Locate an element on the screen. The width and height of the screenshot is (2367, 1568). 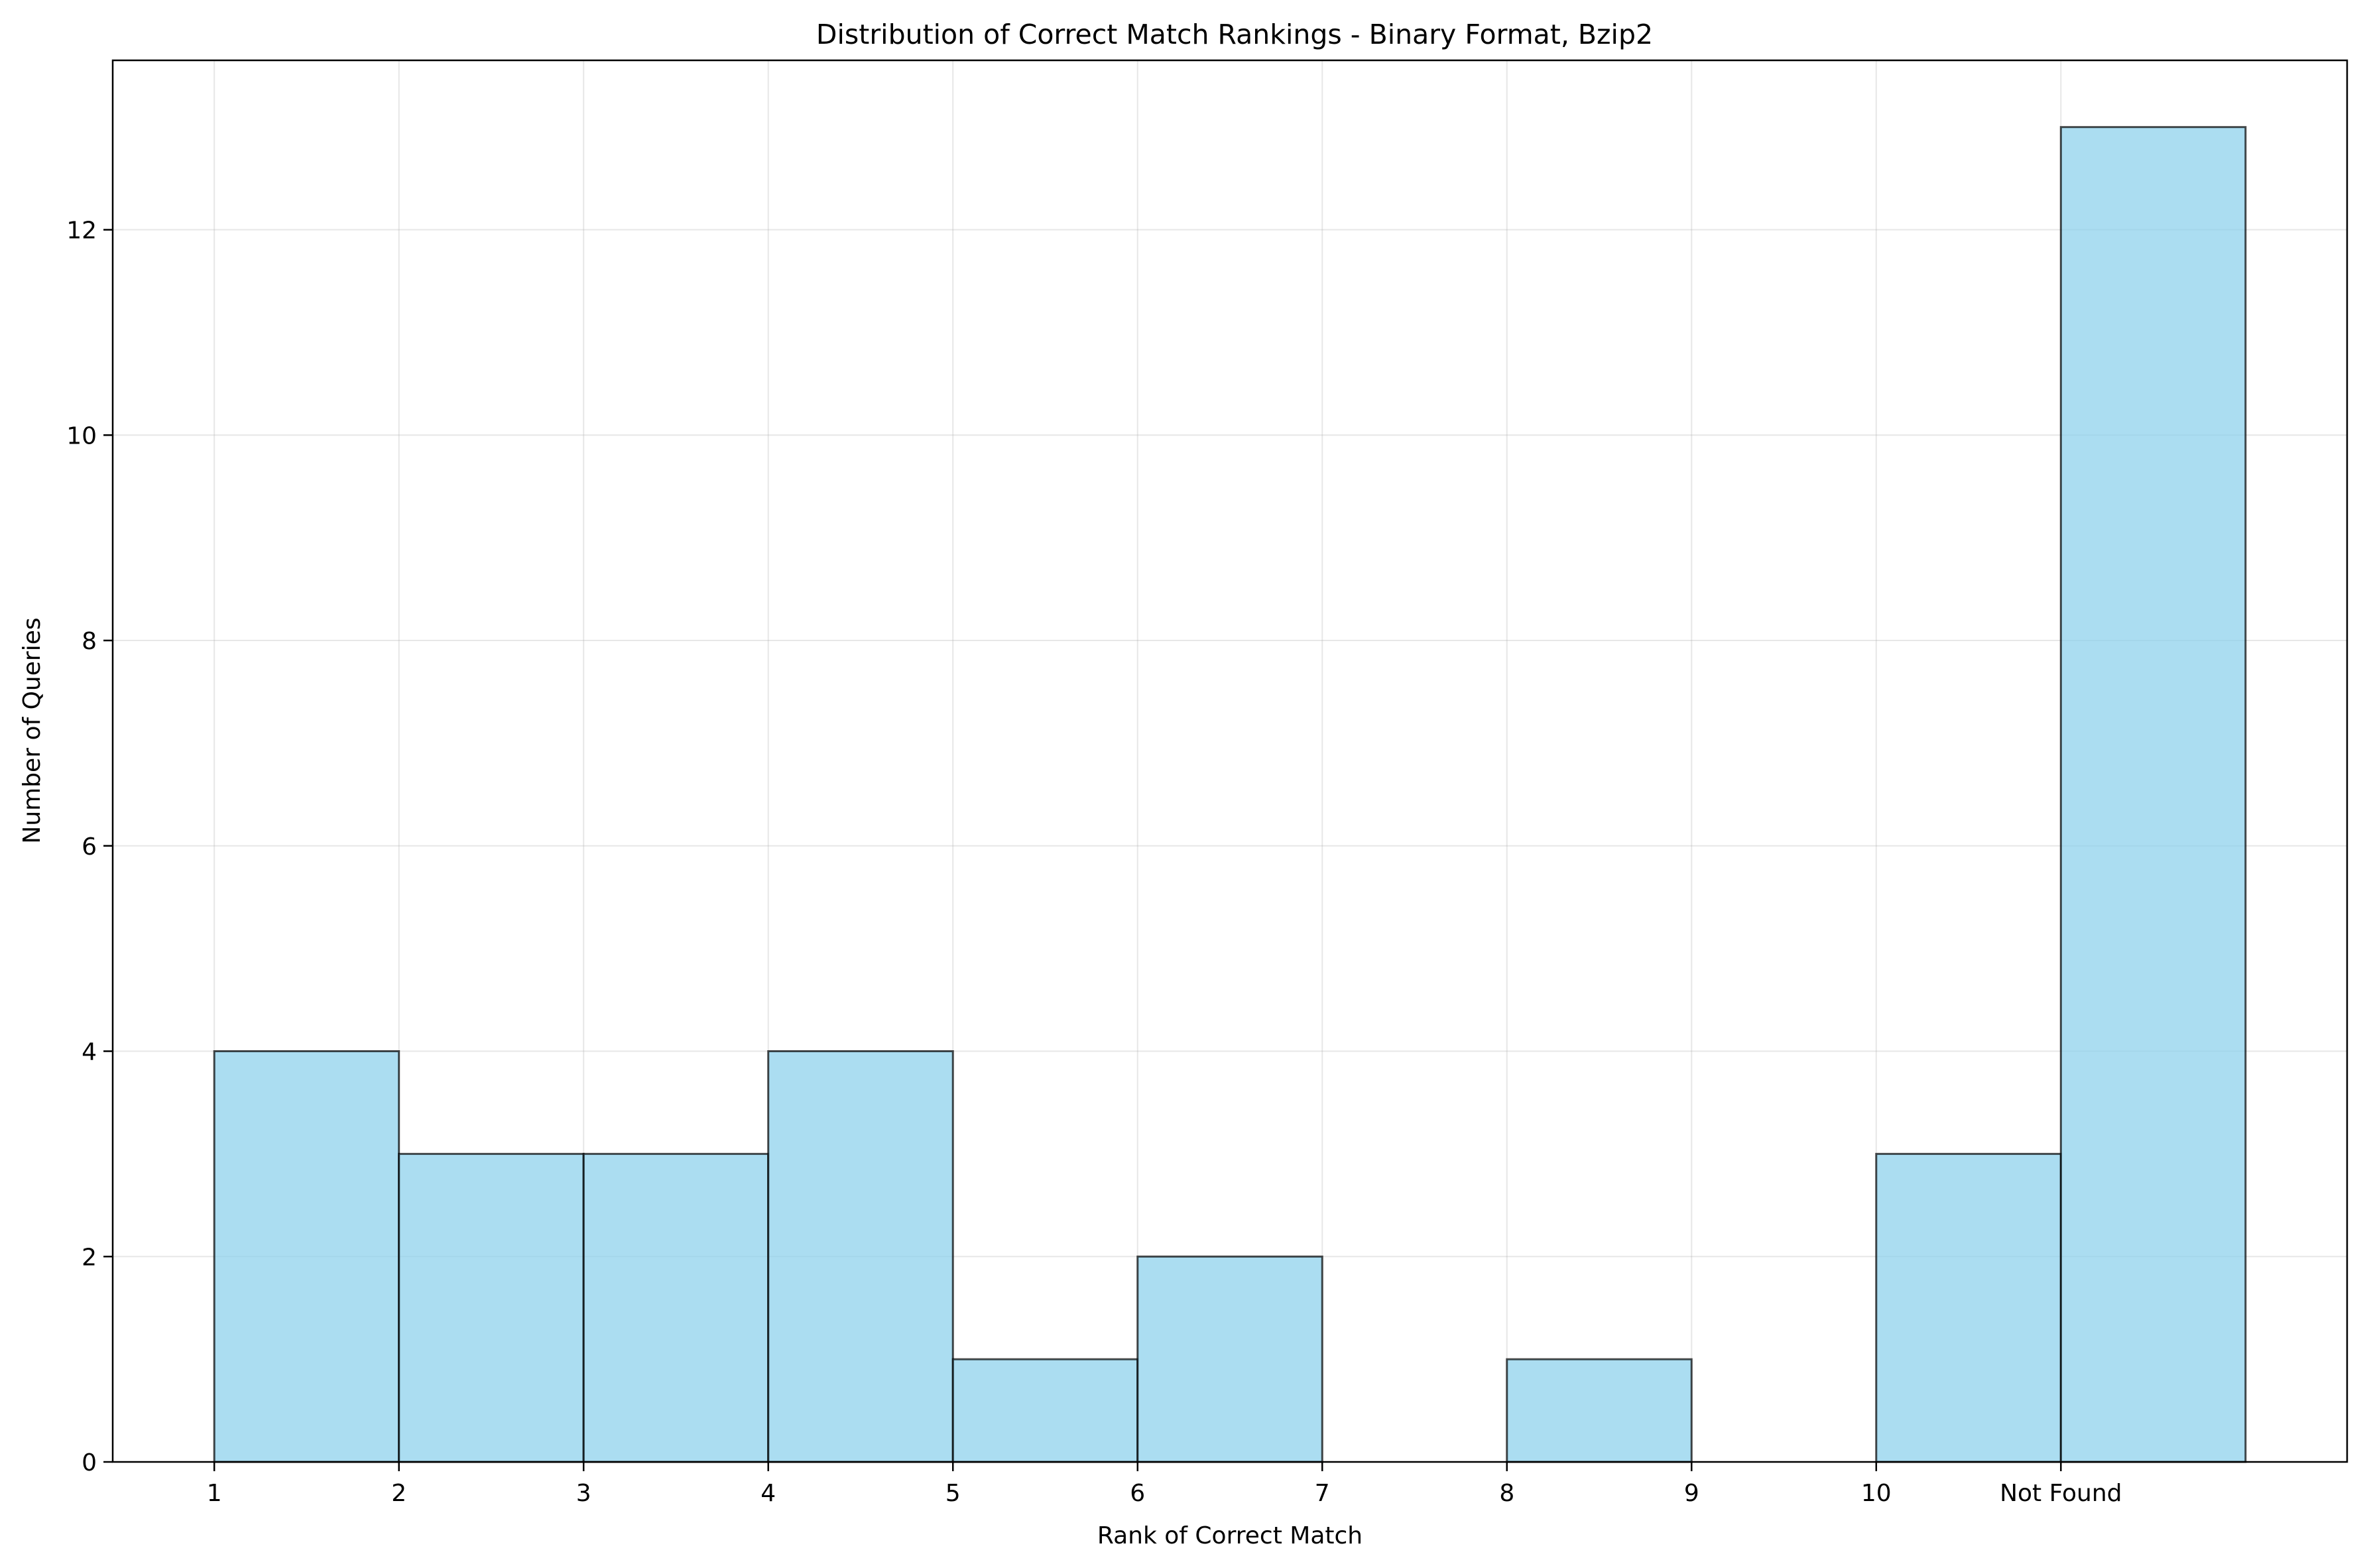
x-tick-label: 9 is located at coordinates (1692, 1493).